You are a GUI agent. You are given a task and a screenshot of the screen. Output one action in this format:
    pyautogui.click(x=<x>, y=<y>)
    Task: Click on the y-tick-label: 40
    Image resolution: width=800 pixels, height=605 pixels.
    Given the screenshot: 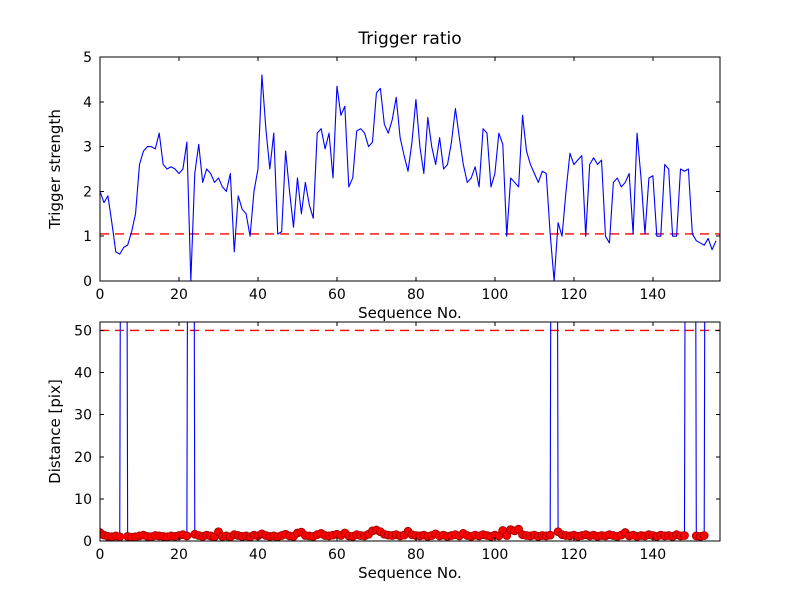 What is the action you would take?
    pyautogui.click(x=83, y=374)
    